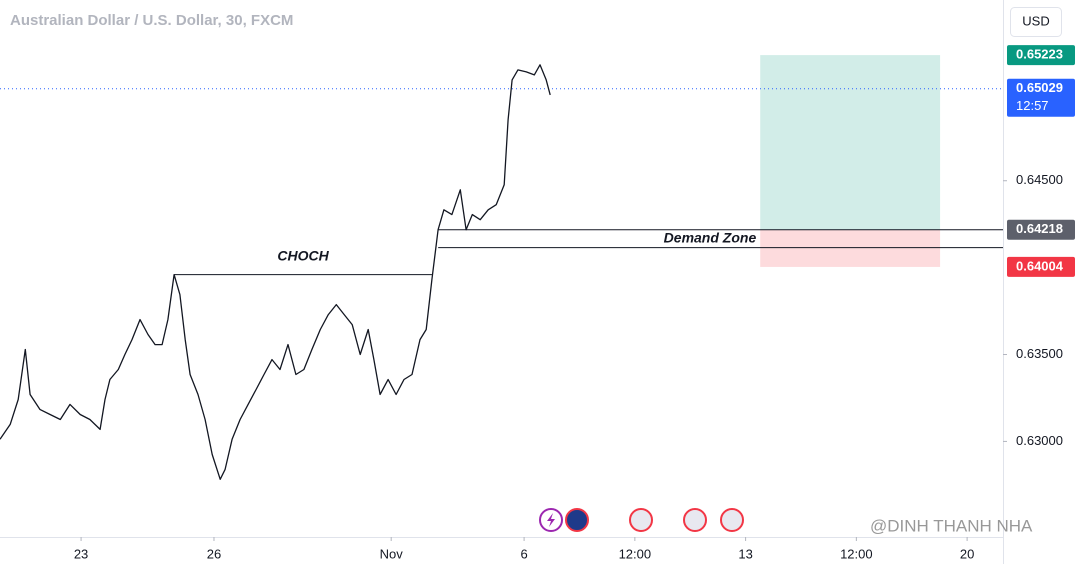 This screenshot has height=564, width=1079. What do you see at coordinates (1039, 179) in the screenshot?
I see `y-tick-label: 0.64500` at bounding box center [1039, 179].